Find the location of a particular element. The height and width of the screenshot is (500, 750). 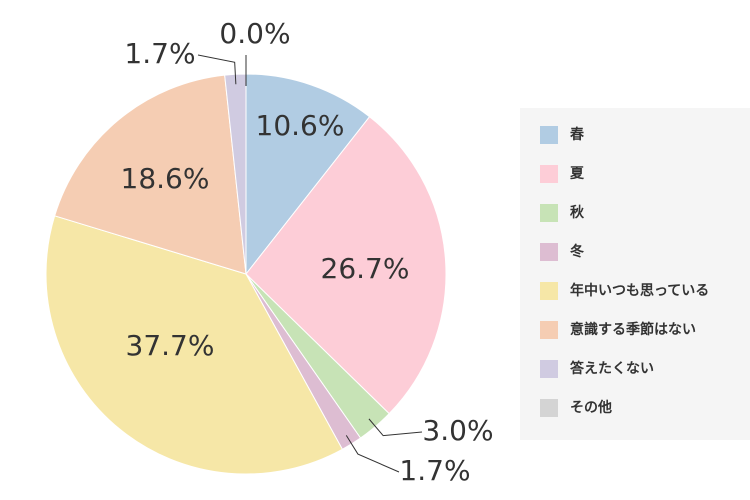

legend-label: 夏 is located at coordinates (577, 173).